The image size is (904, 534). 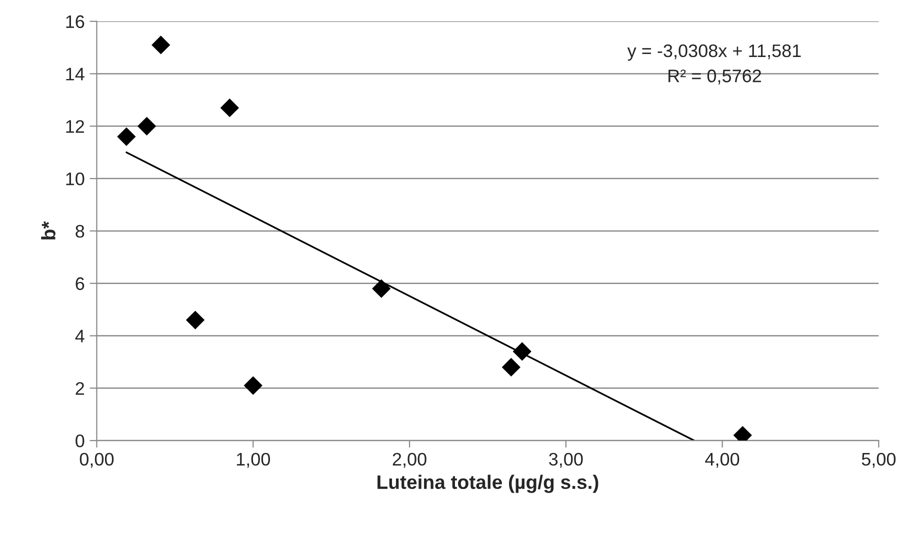 What do you see at coordinates (722, 460) in the screenshot?
I see `x-tick-label: 4,00` at bounding box center [722, 460].